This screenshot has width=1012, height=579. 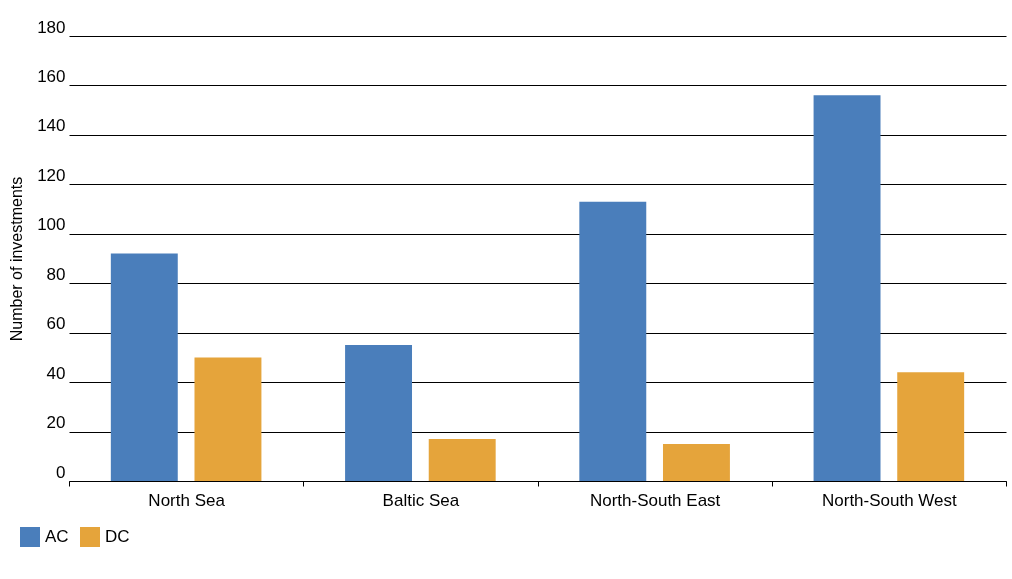 What do you see at coordinates (51, 27) in the screenshot?
I see `y-tick-label: 180` at bounding box center [51, 27].